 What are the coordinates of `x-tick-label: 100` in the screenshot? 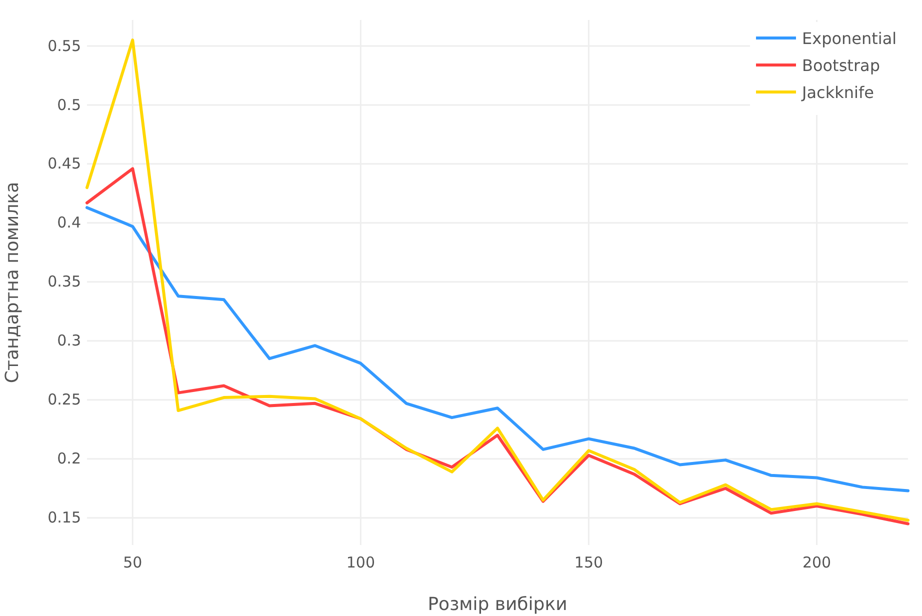 It's located at (360, 563).